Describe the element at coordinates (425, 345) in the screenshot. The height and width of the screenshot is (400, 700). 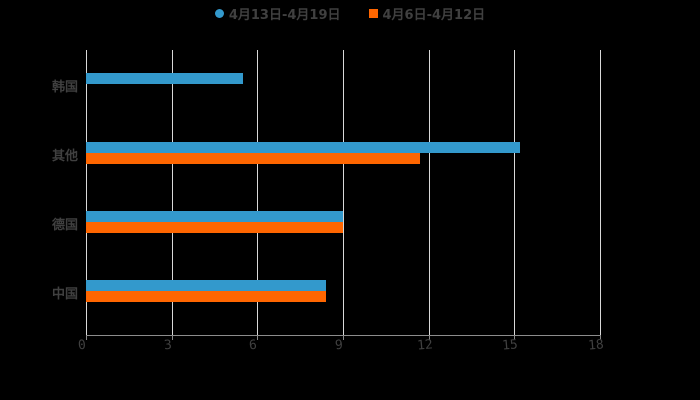
I see `x-tick-label: 12` at that location.